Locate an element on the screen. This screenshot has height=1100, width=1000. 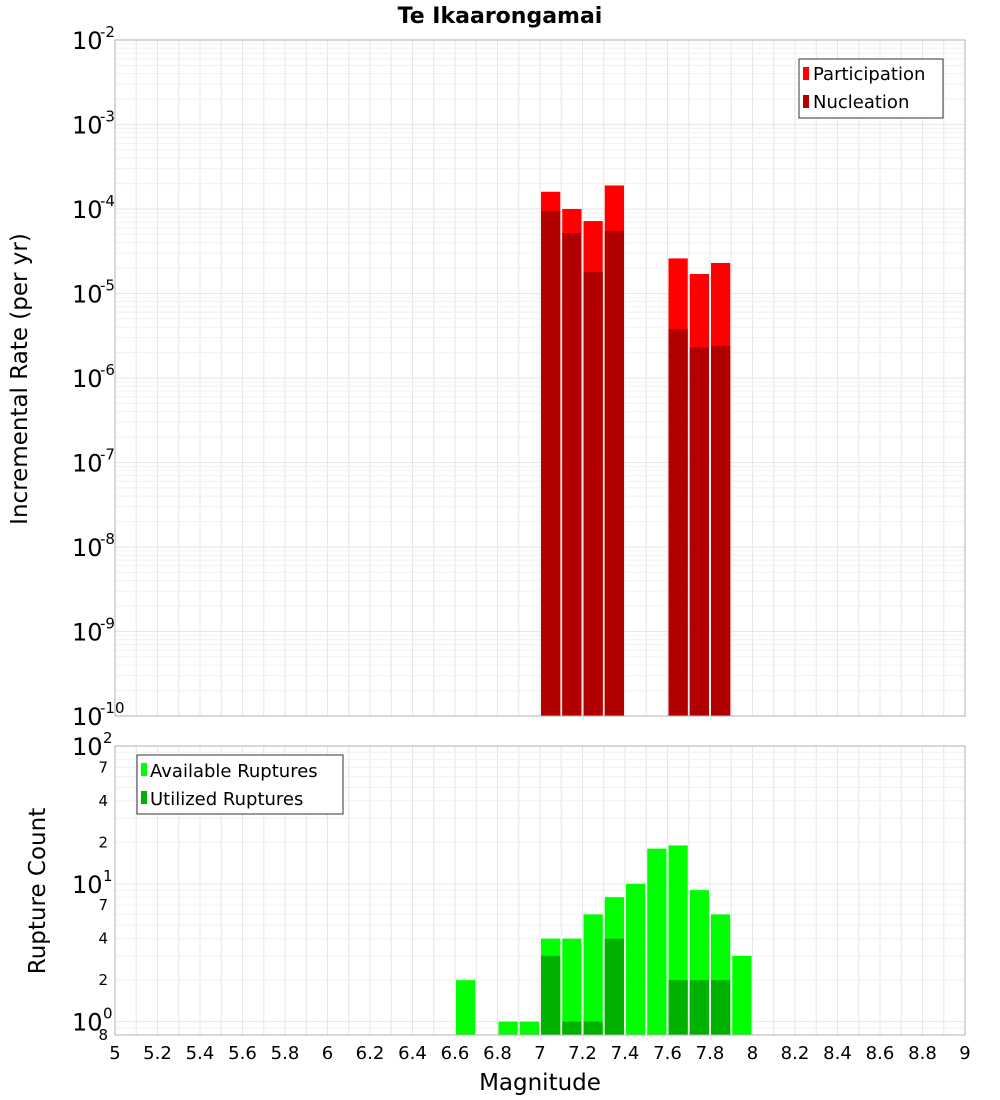
legend-label-available-ruptures: Available Ruptures is located at coordinates (234, 771).